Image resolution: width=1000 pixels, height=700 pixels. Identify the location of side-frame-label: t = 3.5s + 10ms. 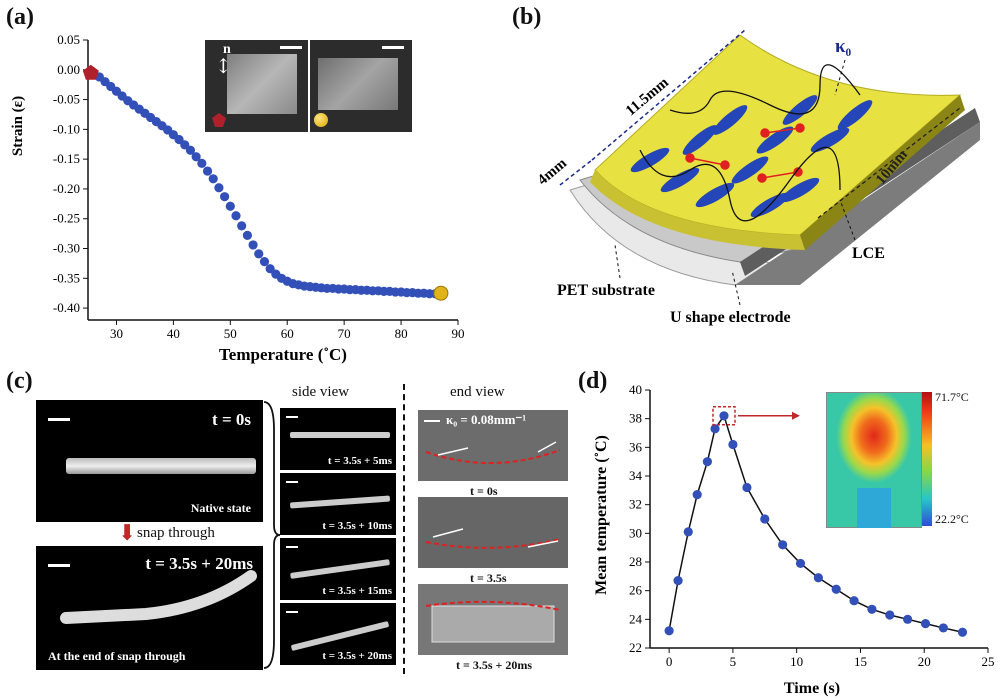
(357, 526).